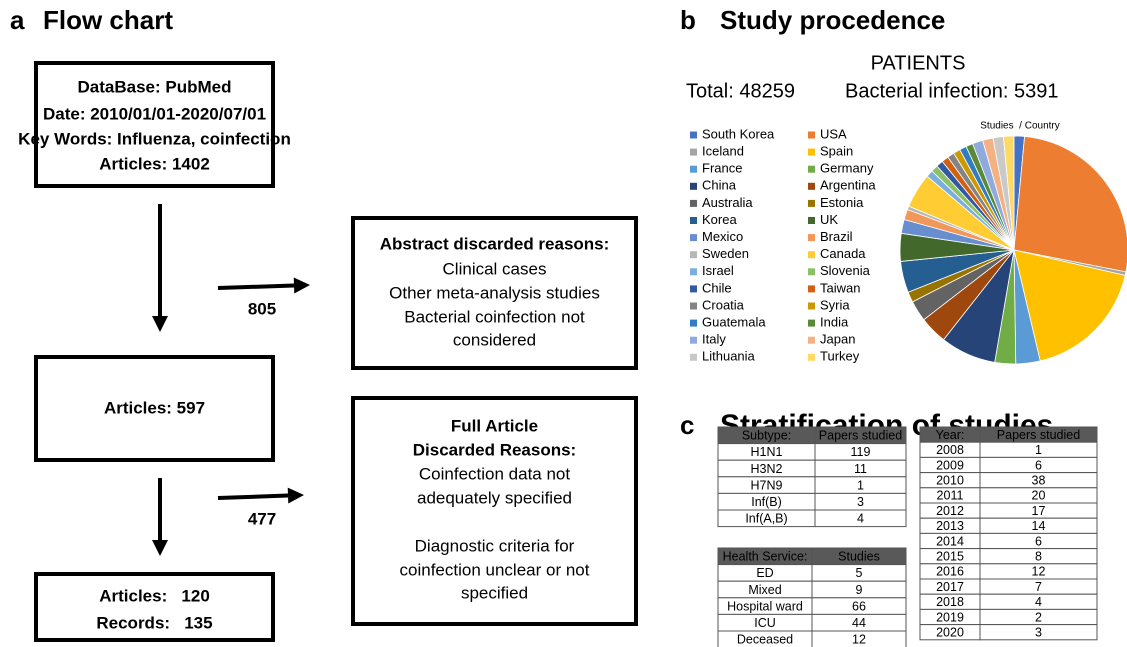  I want to click on legend-label: Guatemala, so click(734, 322).